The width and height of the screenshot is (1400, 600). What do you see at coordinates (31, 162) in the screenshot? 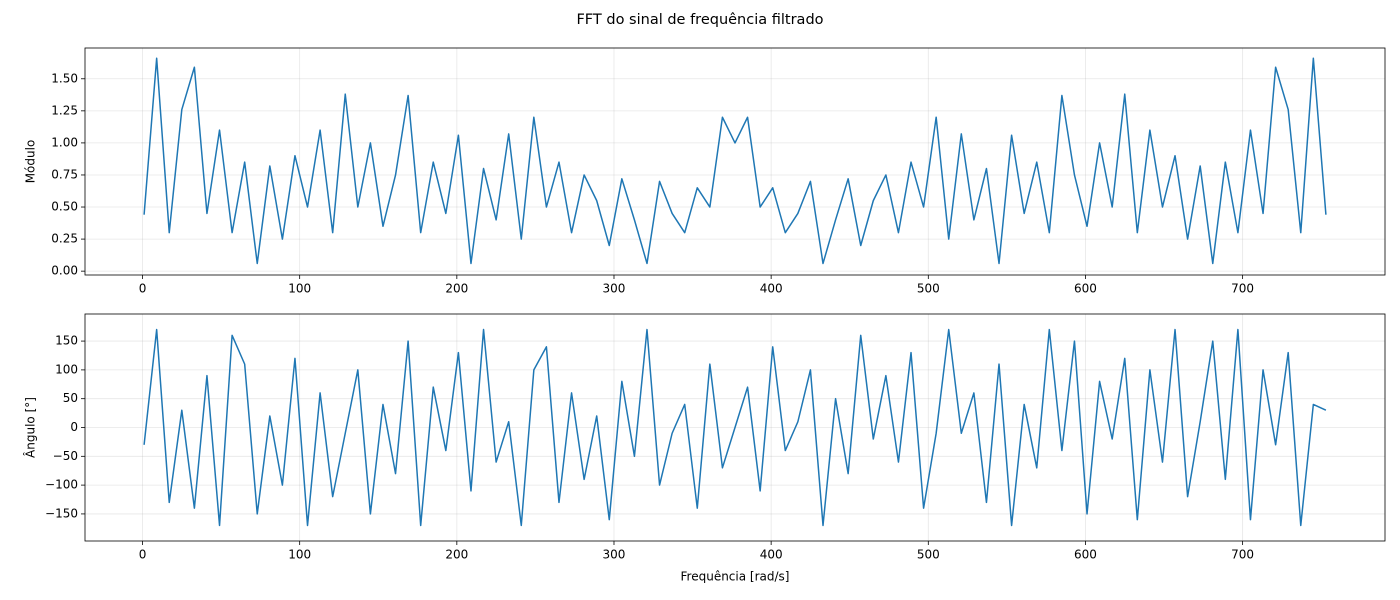
I see `y-axis-label: Módulo` at bounding box center [31, 162].